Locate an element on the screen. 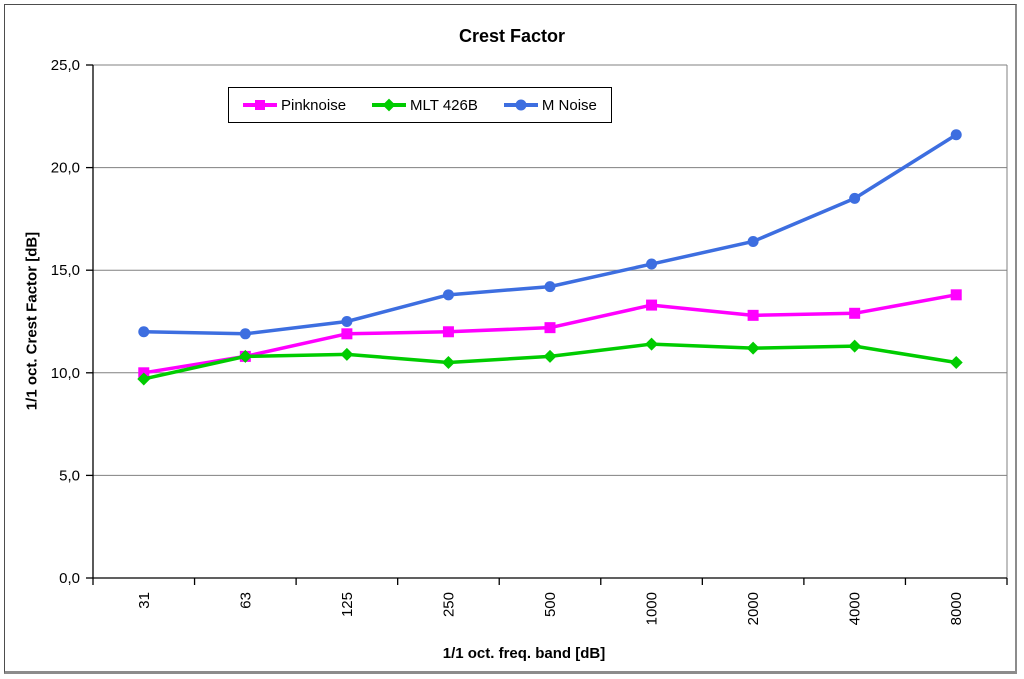 The width and height of the screenshot is (1024, 679). data-point-M Noise-31 is located at coordinates (144, 332).